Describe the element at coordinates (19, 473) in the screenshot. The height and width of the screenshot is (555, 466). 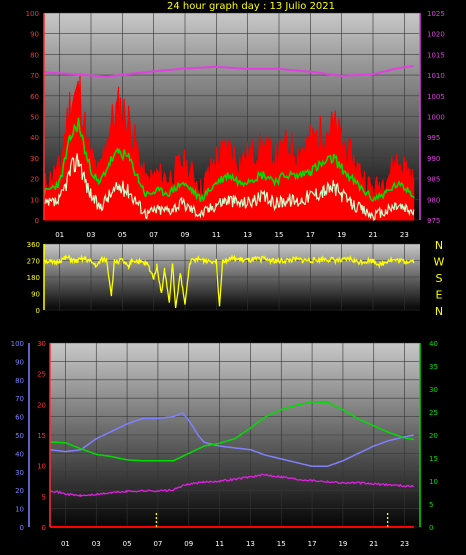
I see `humidity-tick-label: 30` at that location.